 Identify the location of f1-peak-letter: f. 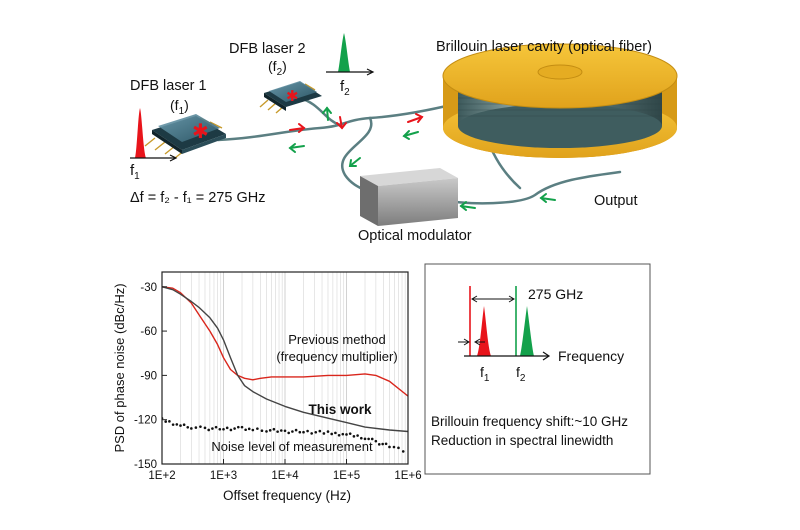
(132, 170).